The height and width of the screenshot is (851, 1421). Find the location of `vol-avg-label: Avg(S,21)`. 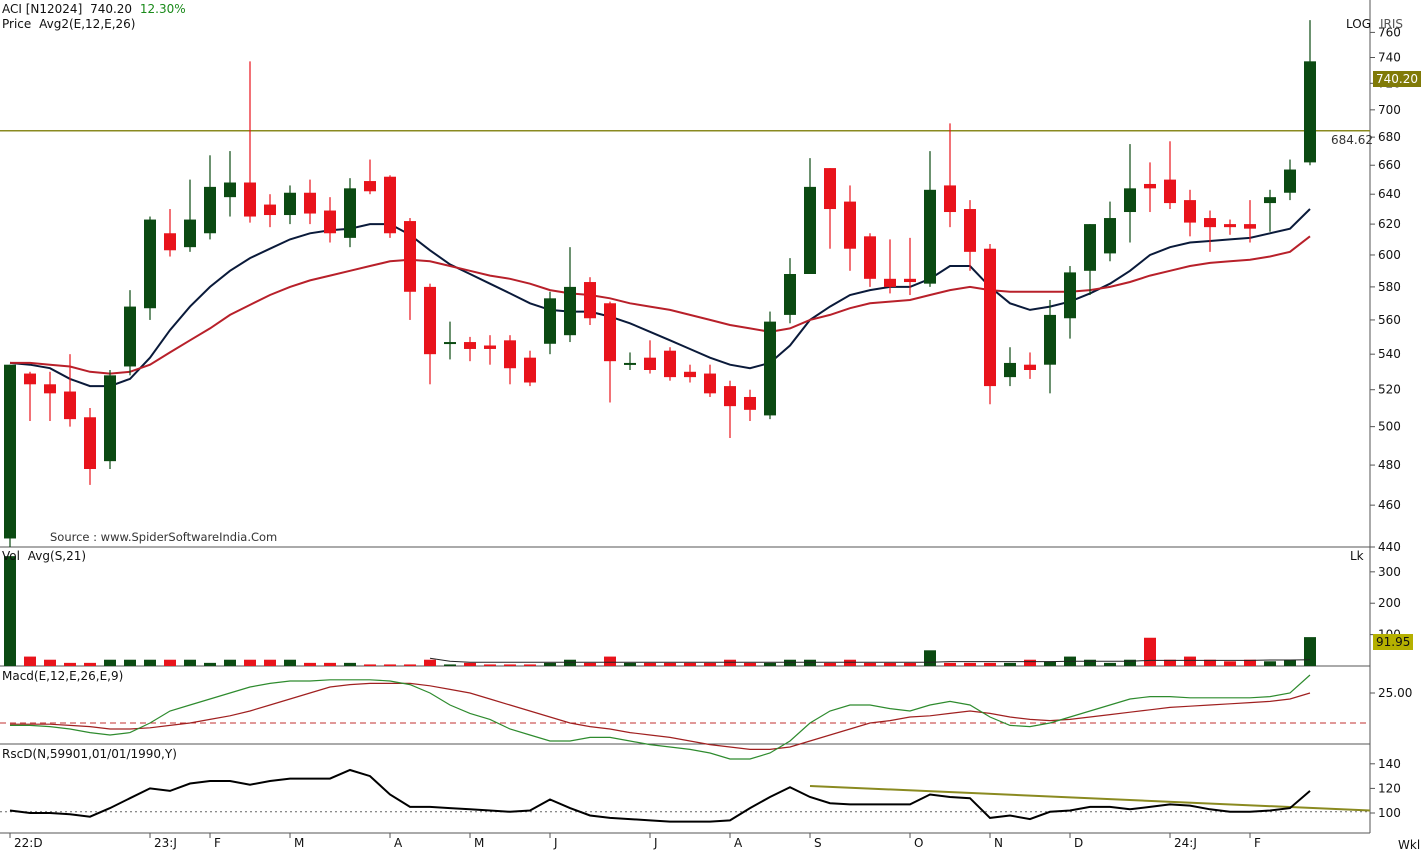

vol-avg-label: Avg(S,21) is located at coordinates (57, 556).